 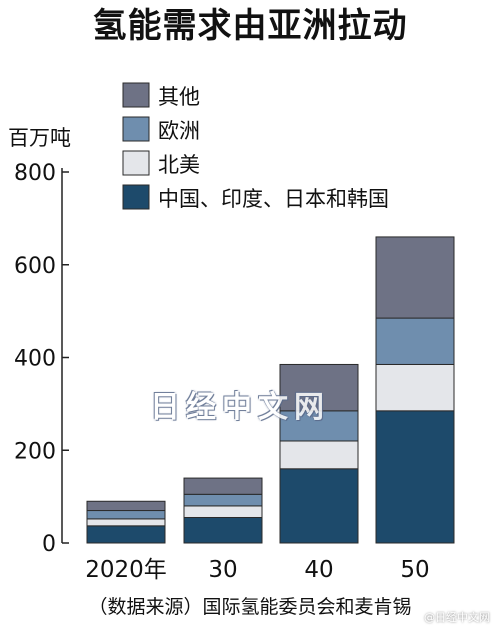 I want to click on y-axis-unit-label: 百万吨, so click(x=39, y=138).